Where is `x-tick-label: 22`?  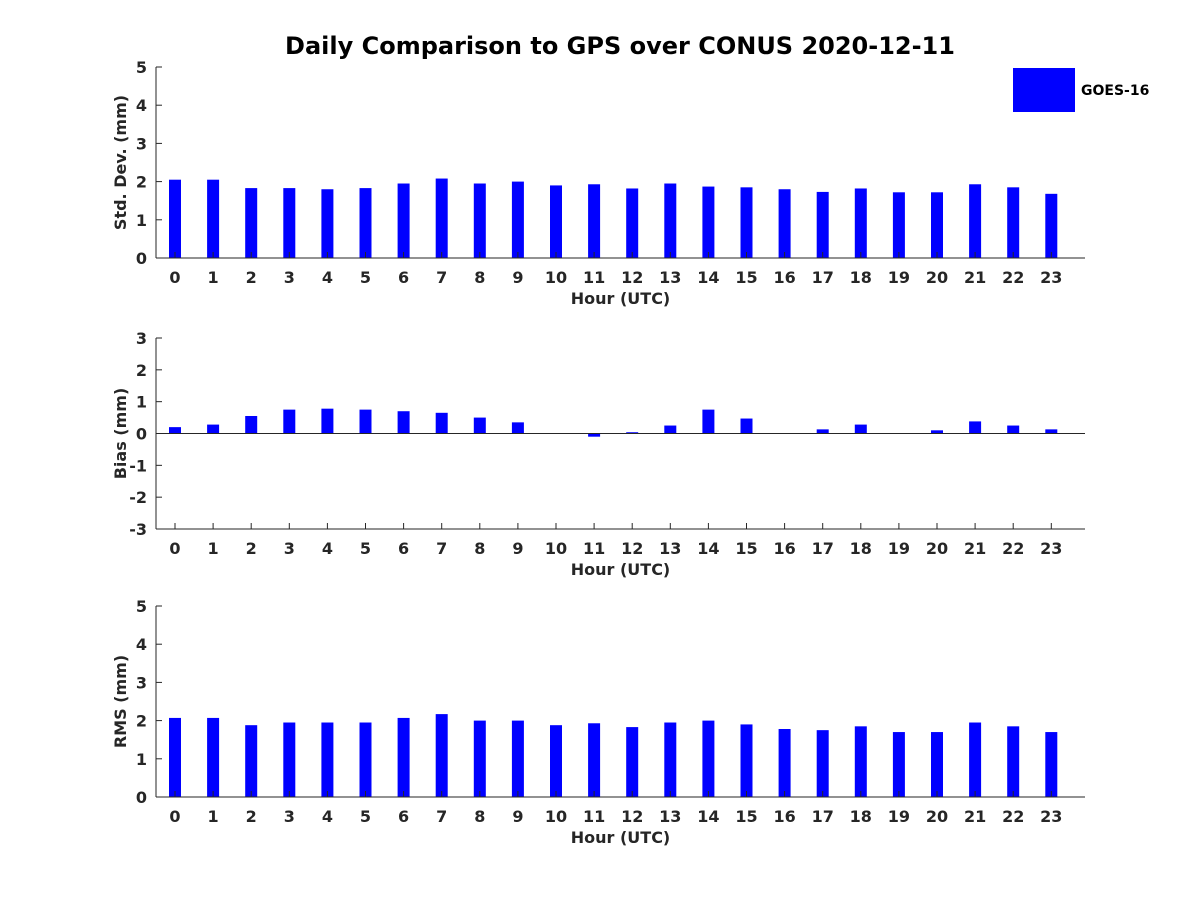
x-tick-label: 22 is located at coordinates (1013, 277).